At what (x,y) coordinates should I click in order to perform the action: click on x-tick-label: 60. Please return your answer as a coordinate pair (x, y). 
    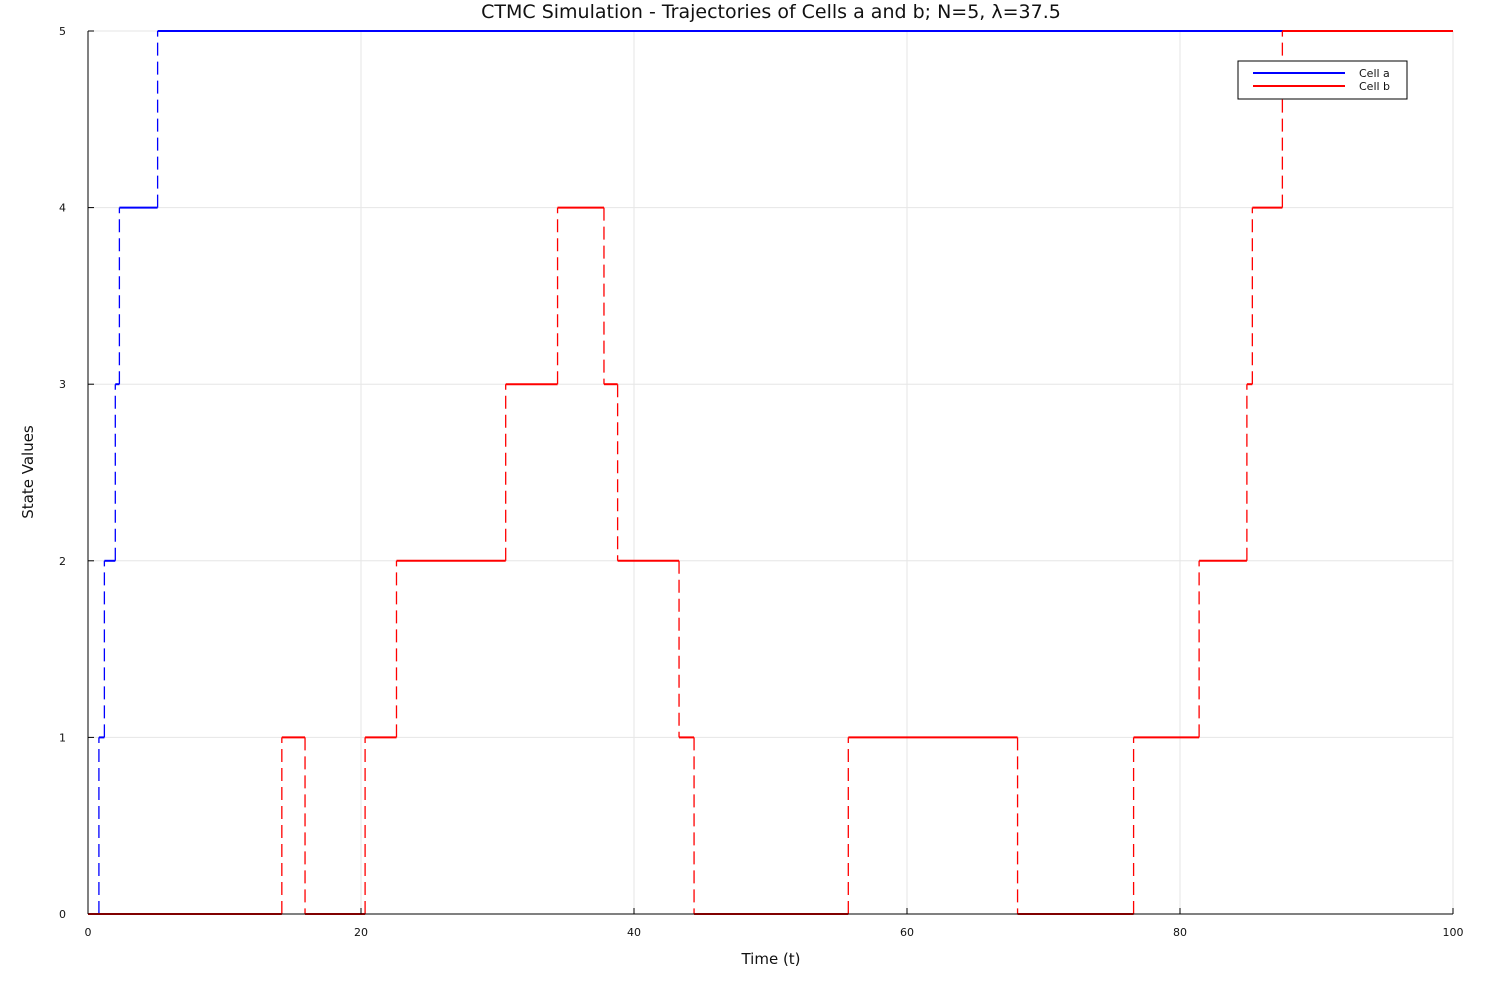
    Looking at the image, I should click on (907, 932).